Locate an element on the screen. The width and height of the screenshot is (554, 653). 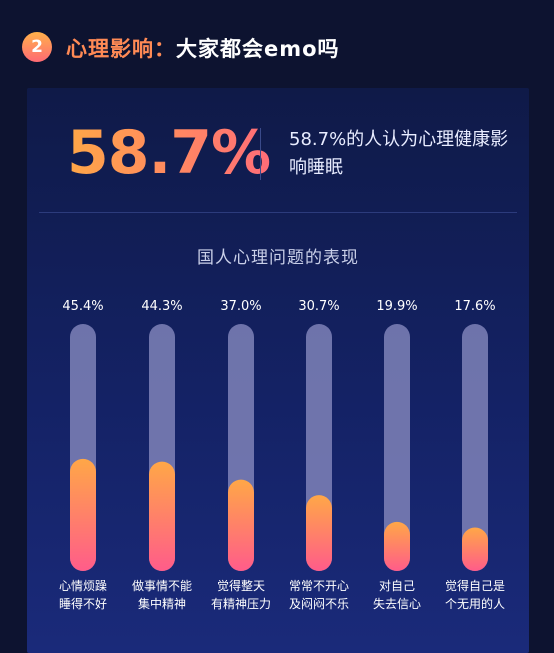
category-label: 集中精神 is located at coordinates (162, 603).